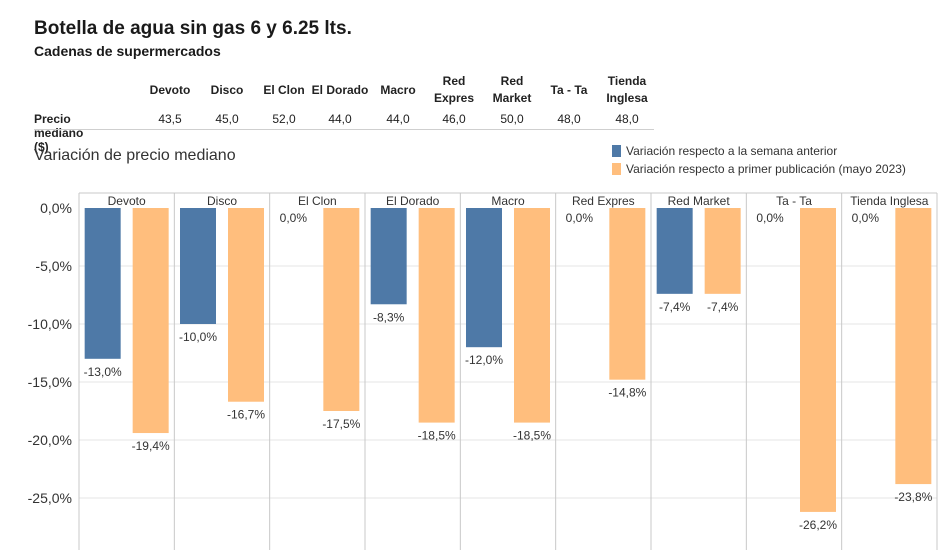 The image size is (945, 550). What do you see at coordinates (913, 497) in the screenshot?
I see `data-label-first-publication: -23,8%` at bounding box center [913, 497].